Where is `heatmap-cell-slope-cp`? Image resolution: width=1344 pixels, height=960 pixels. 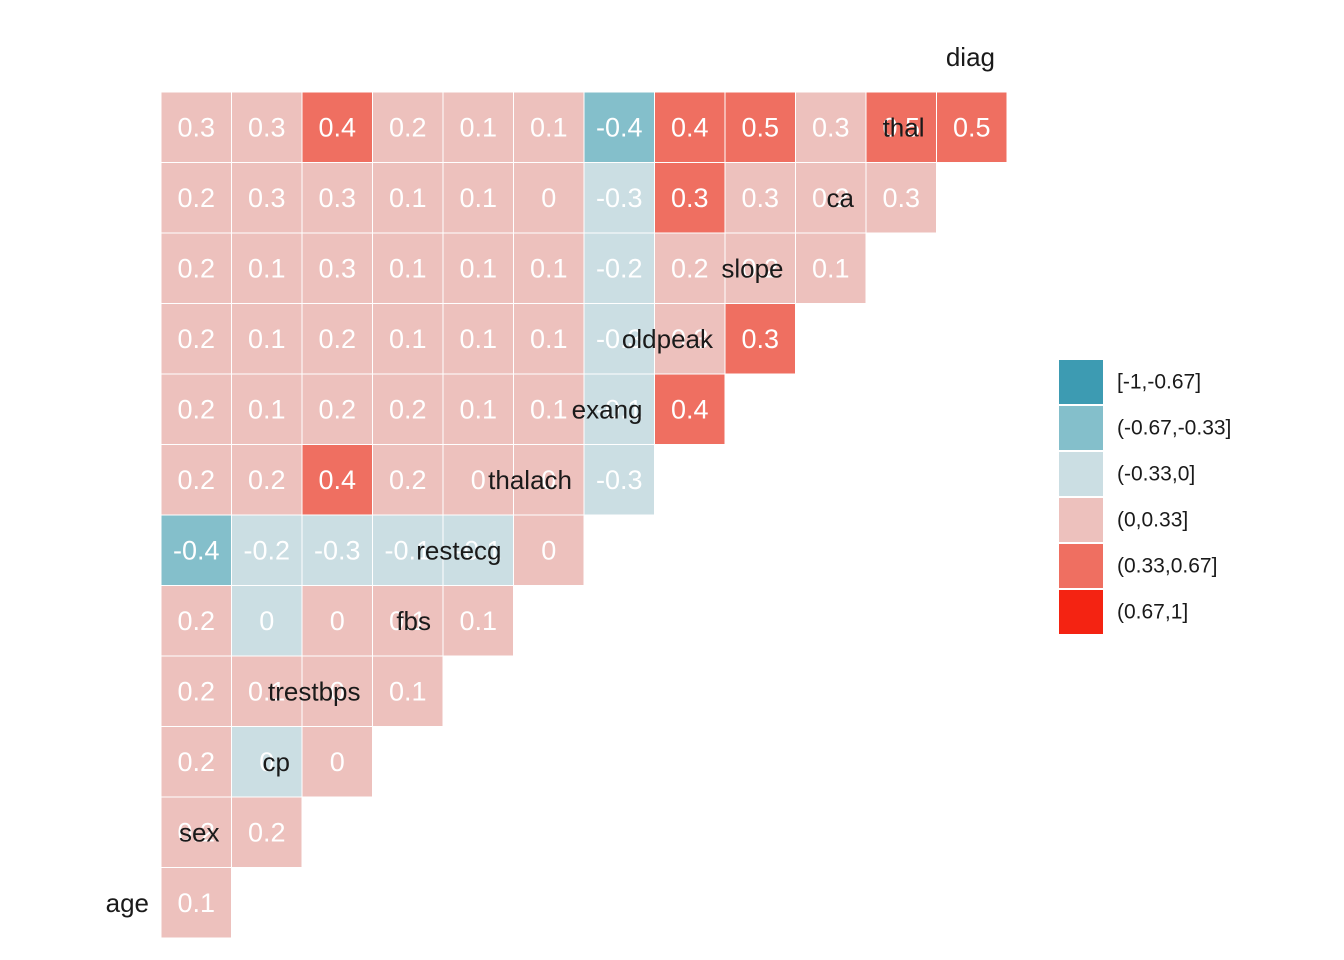 heatmap-cell-slope-cp is located at coordinates (337, 339).